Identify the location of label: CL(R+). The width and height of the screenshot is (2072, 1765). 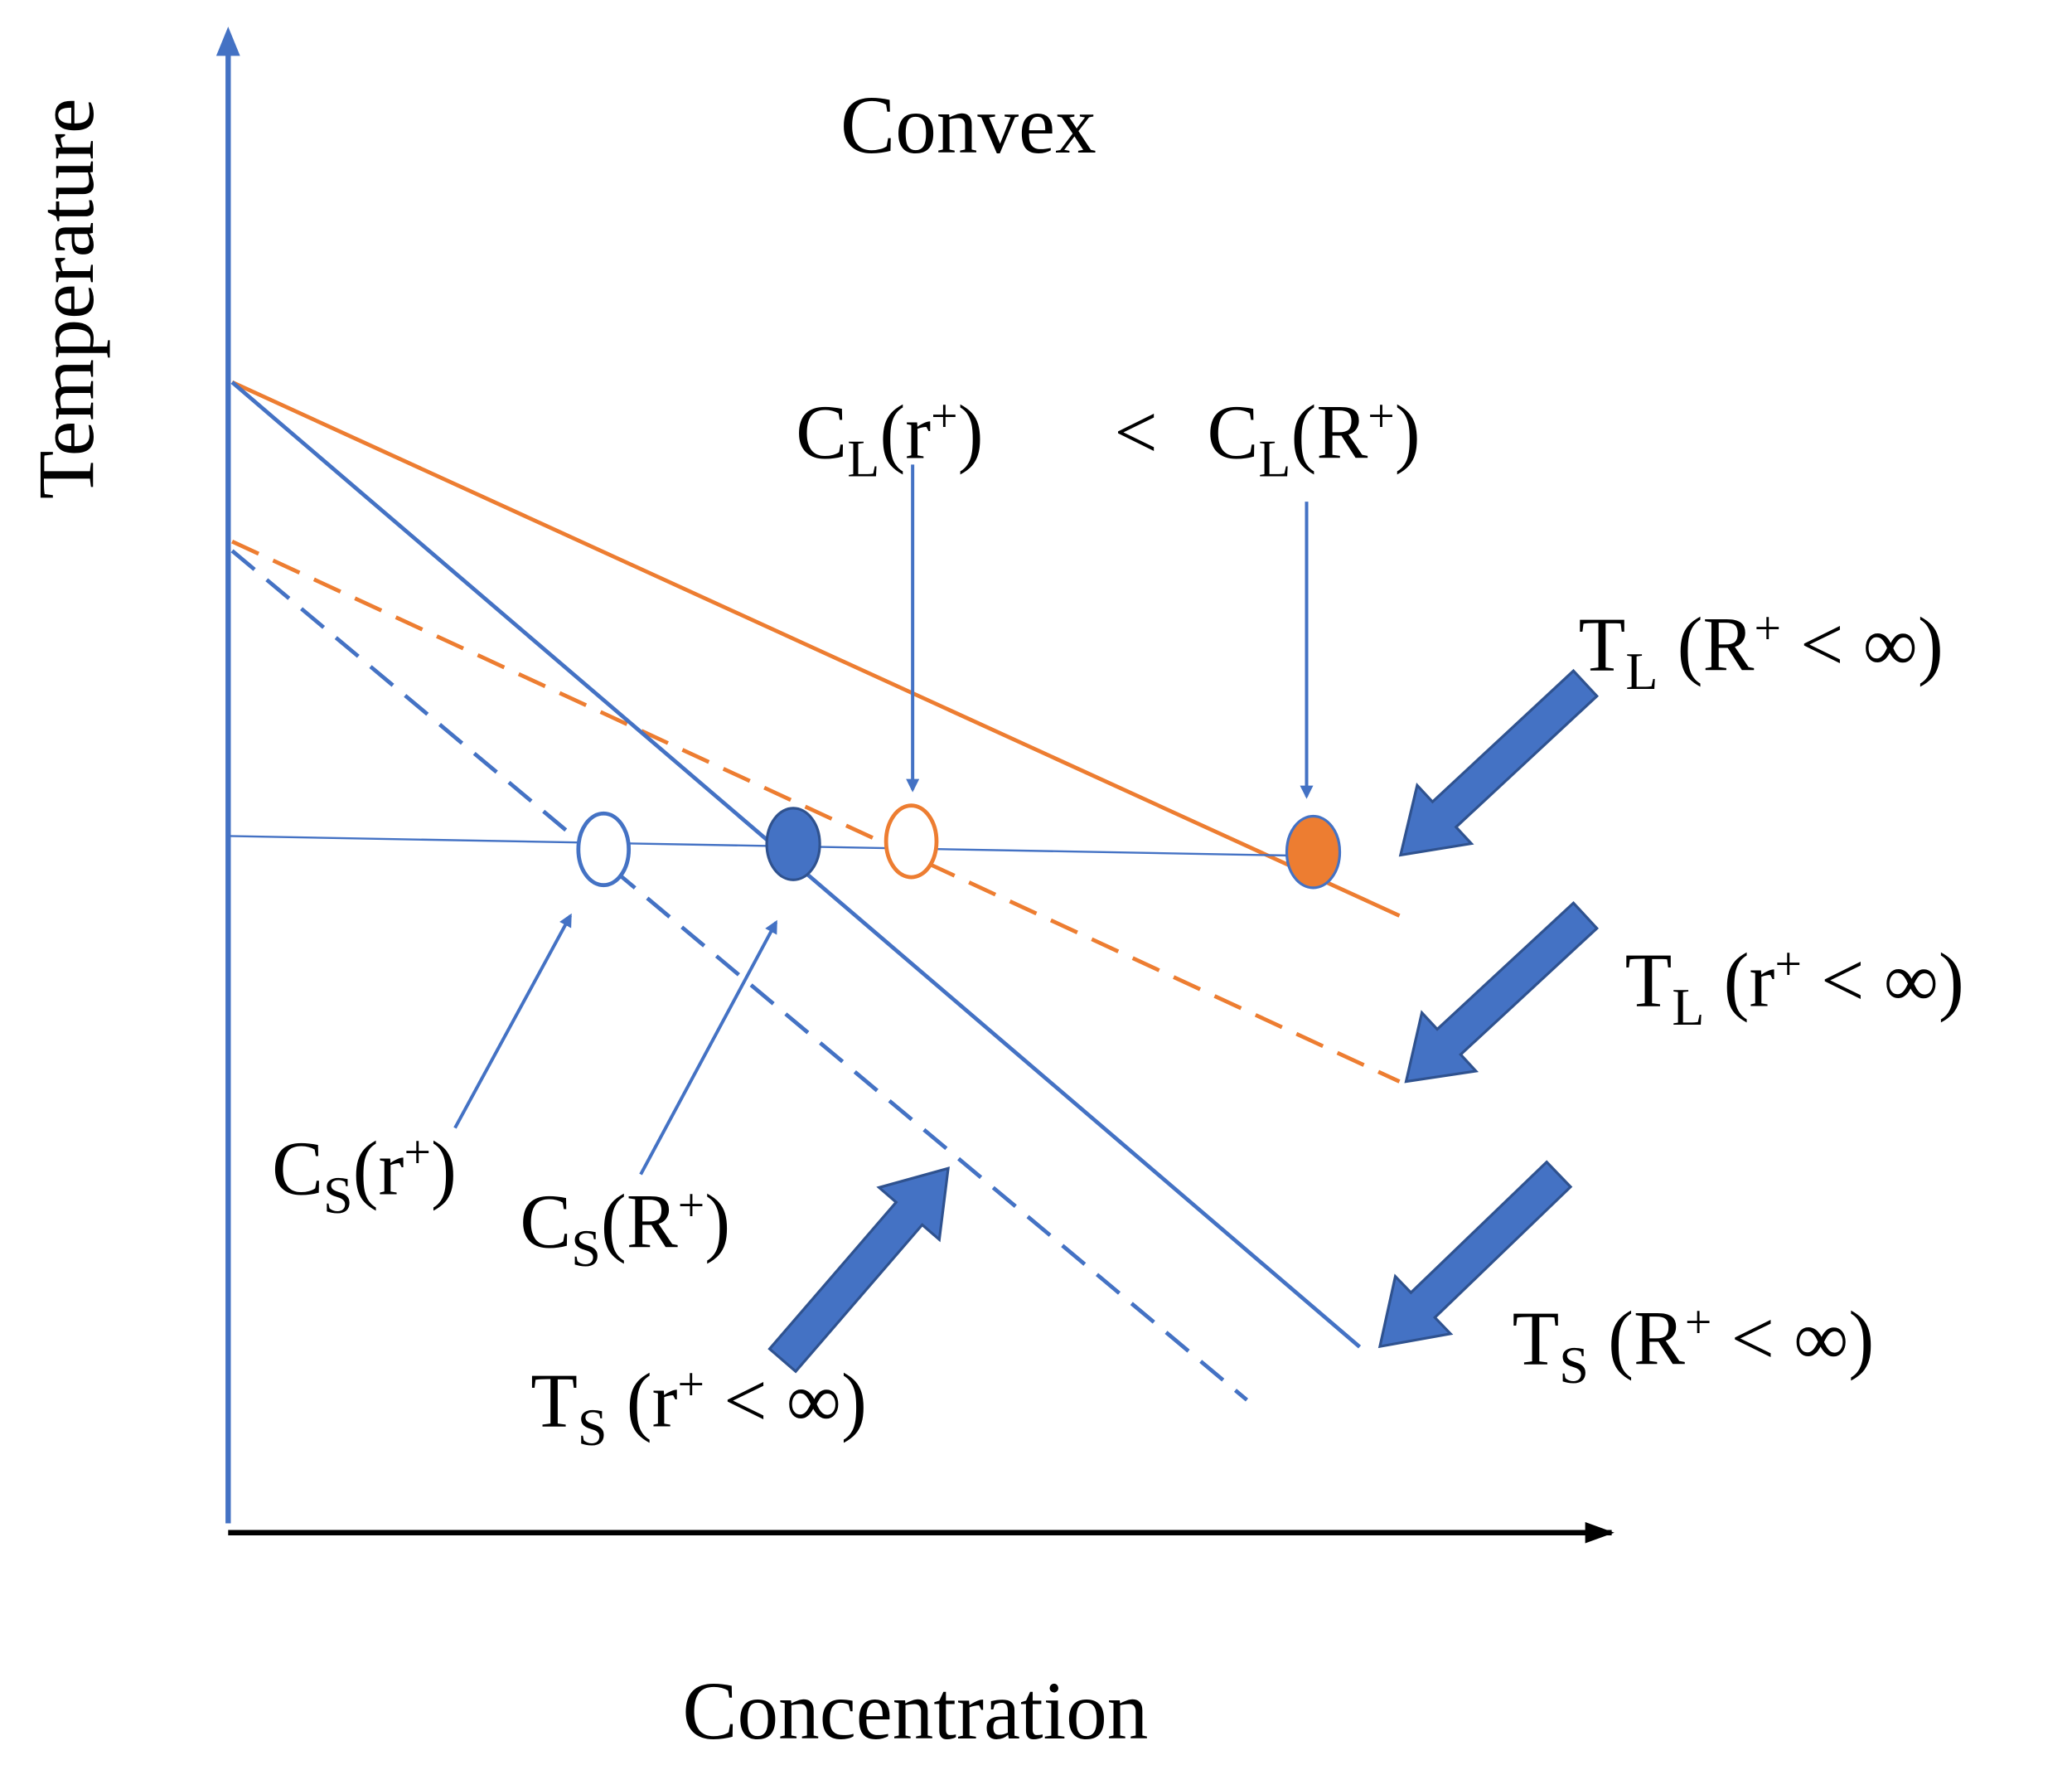
(1313, 438).